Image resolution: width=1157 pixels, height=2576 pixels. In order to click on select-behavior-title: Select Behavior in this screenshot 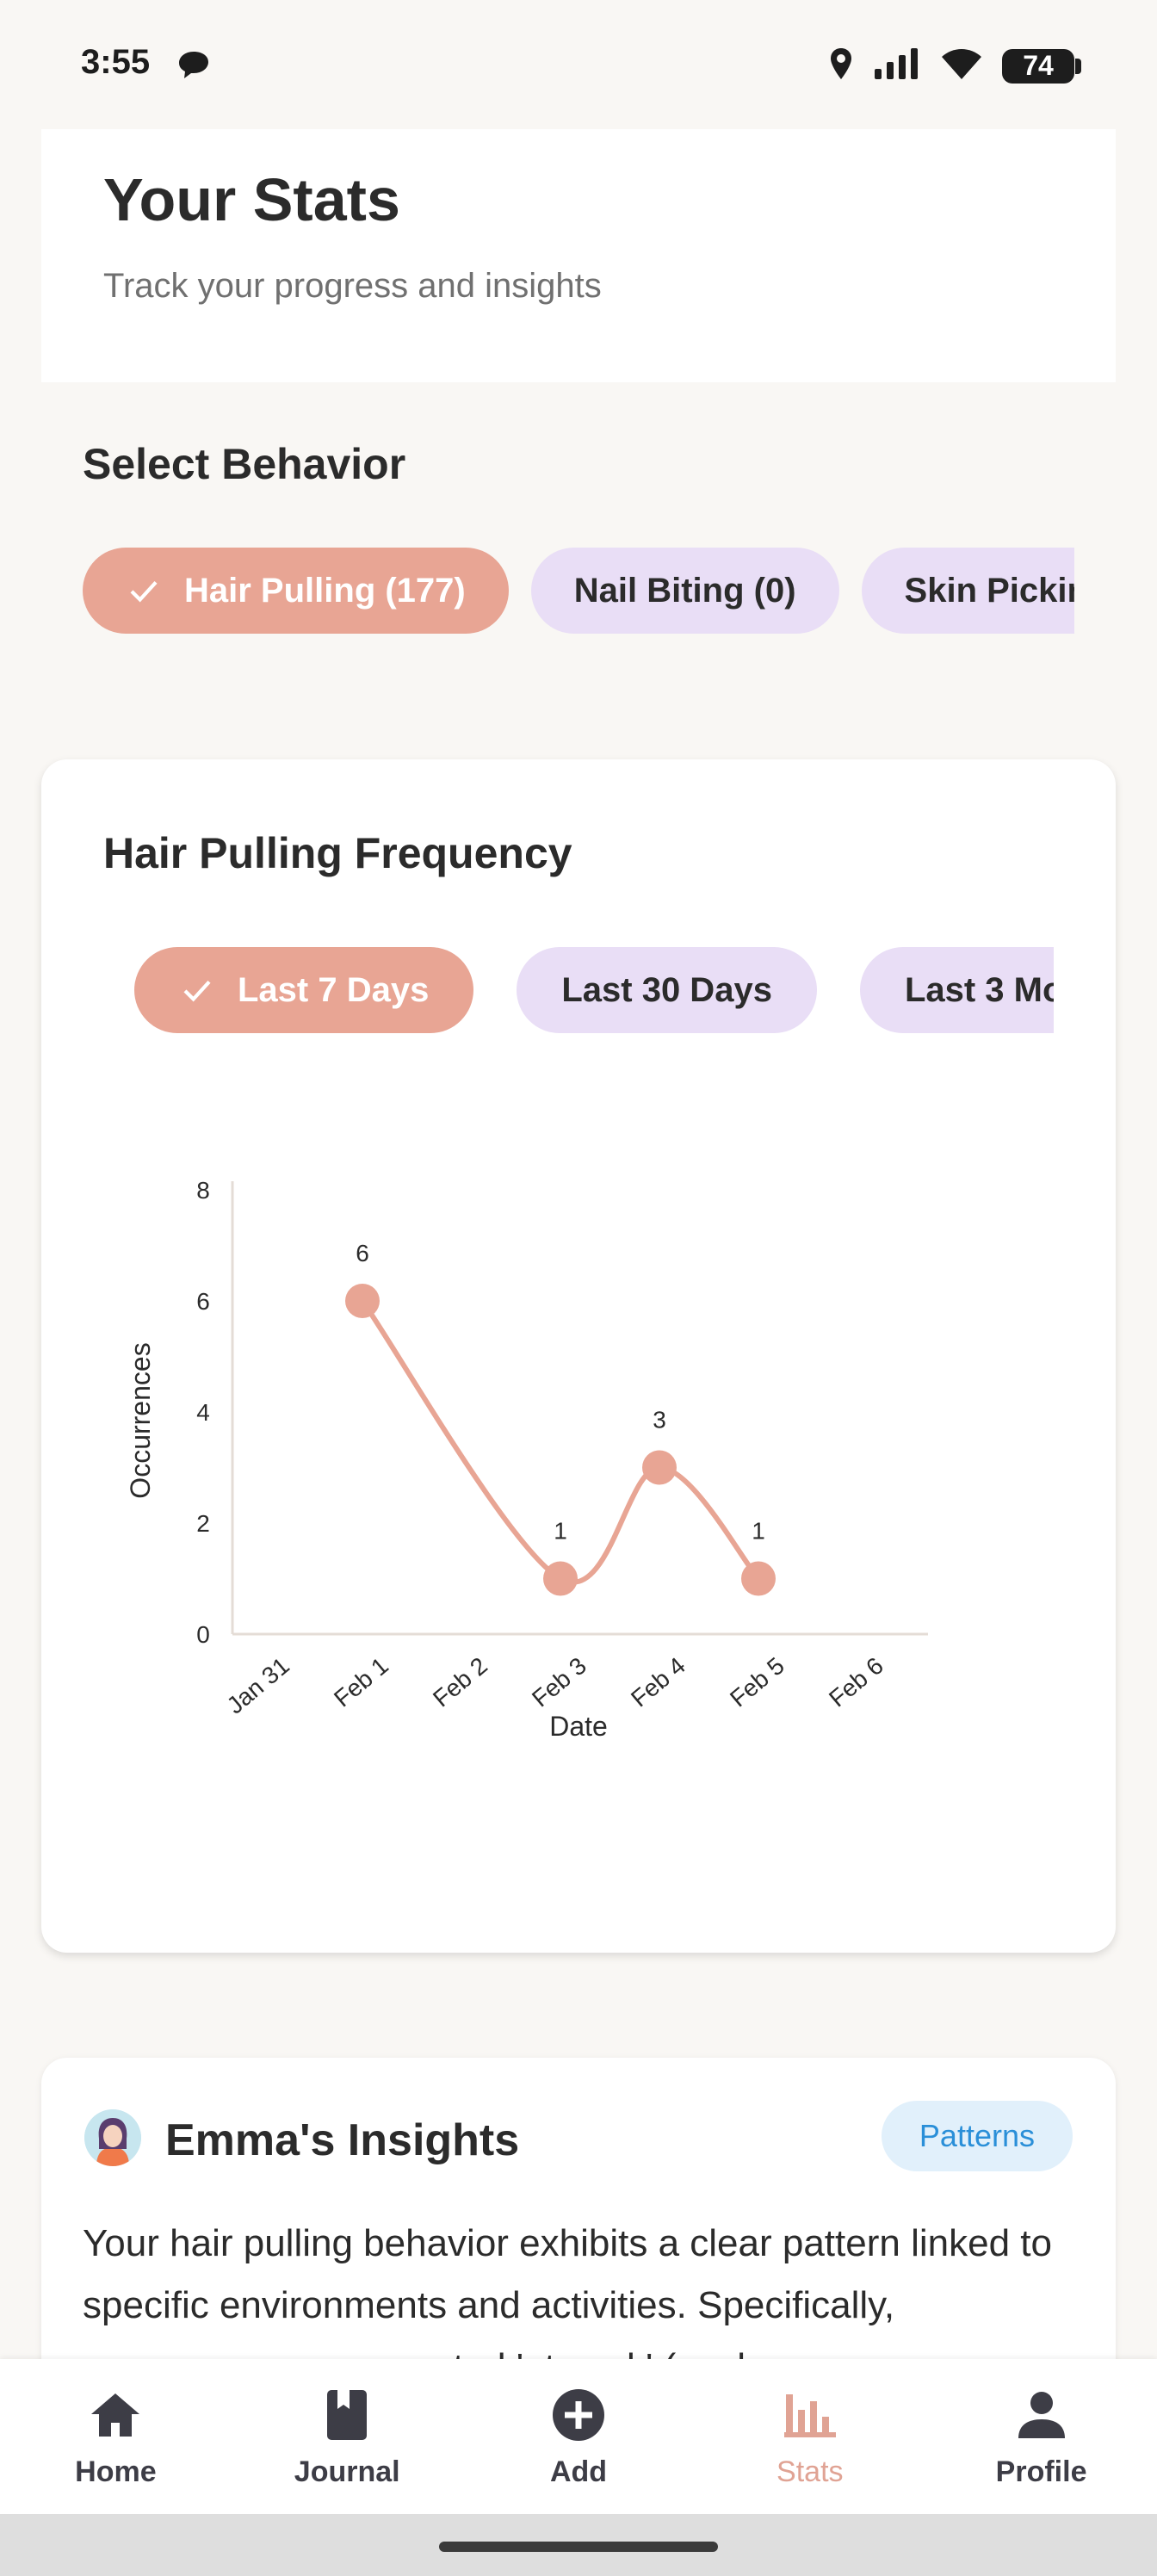, I will do `click(244, 464)`.